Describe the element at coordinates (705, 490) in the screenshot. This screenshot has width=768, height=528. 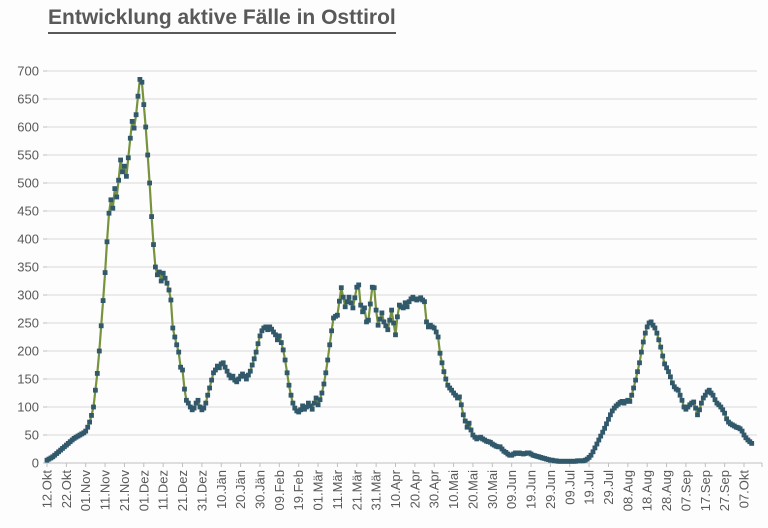
I see `x-axis-label: 17.Sep` at that location.